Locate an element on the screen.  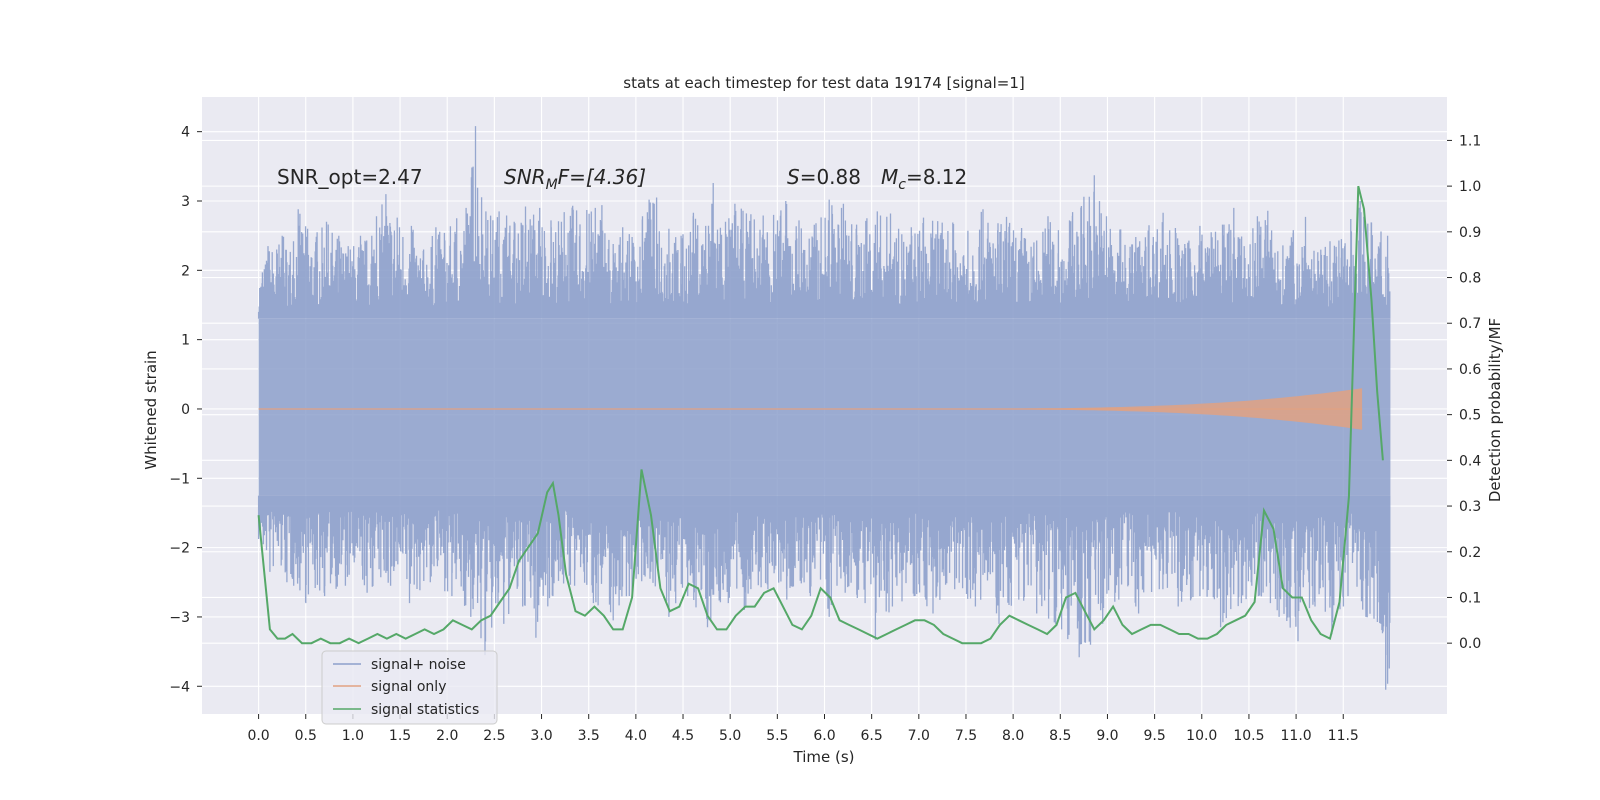
series-signal-only is located at coordinates (810, 409).